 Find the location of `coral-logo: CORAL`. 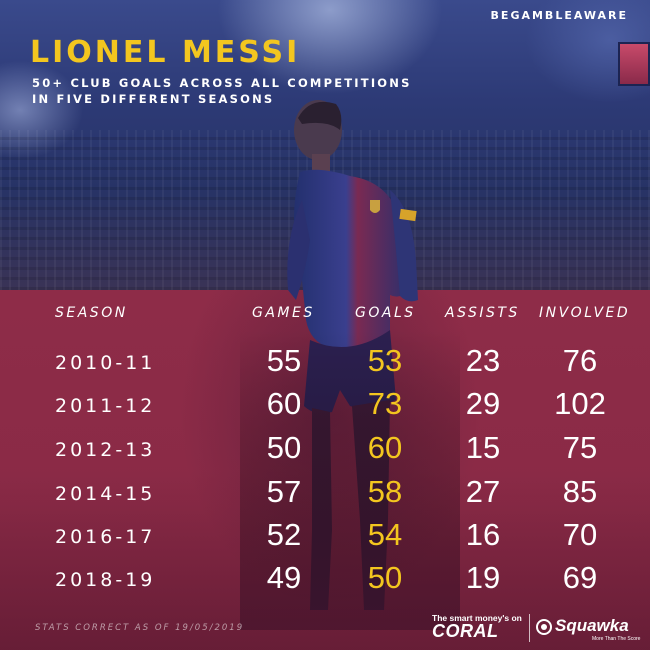

coral-logo: CORAL is located at coordinates (465, 631).